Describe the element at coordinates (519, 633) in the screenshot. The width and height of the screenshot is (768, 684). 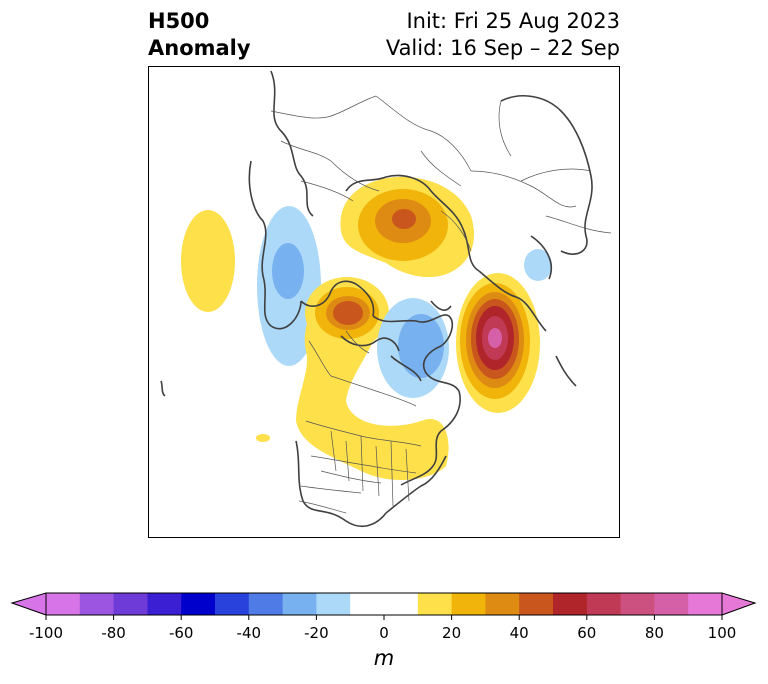
I see `colorbar-tick-label: 40` at that location.